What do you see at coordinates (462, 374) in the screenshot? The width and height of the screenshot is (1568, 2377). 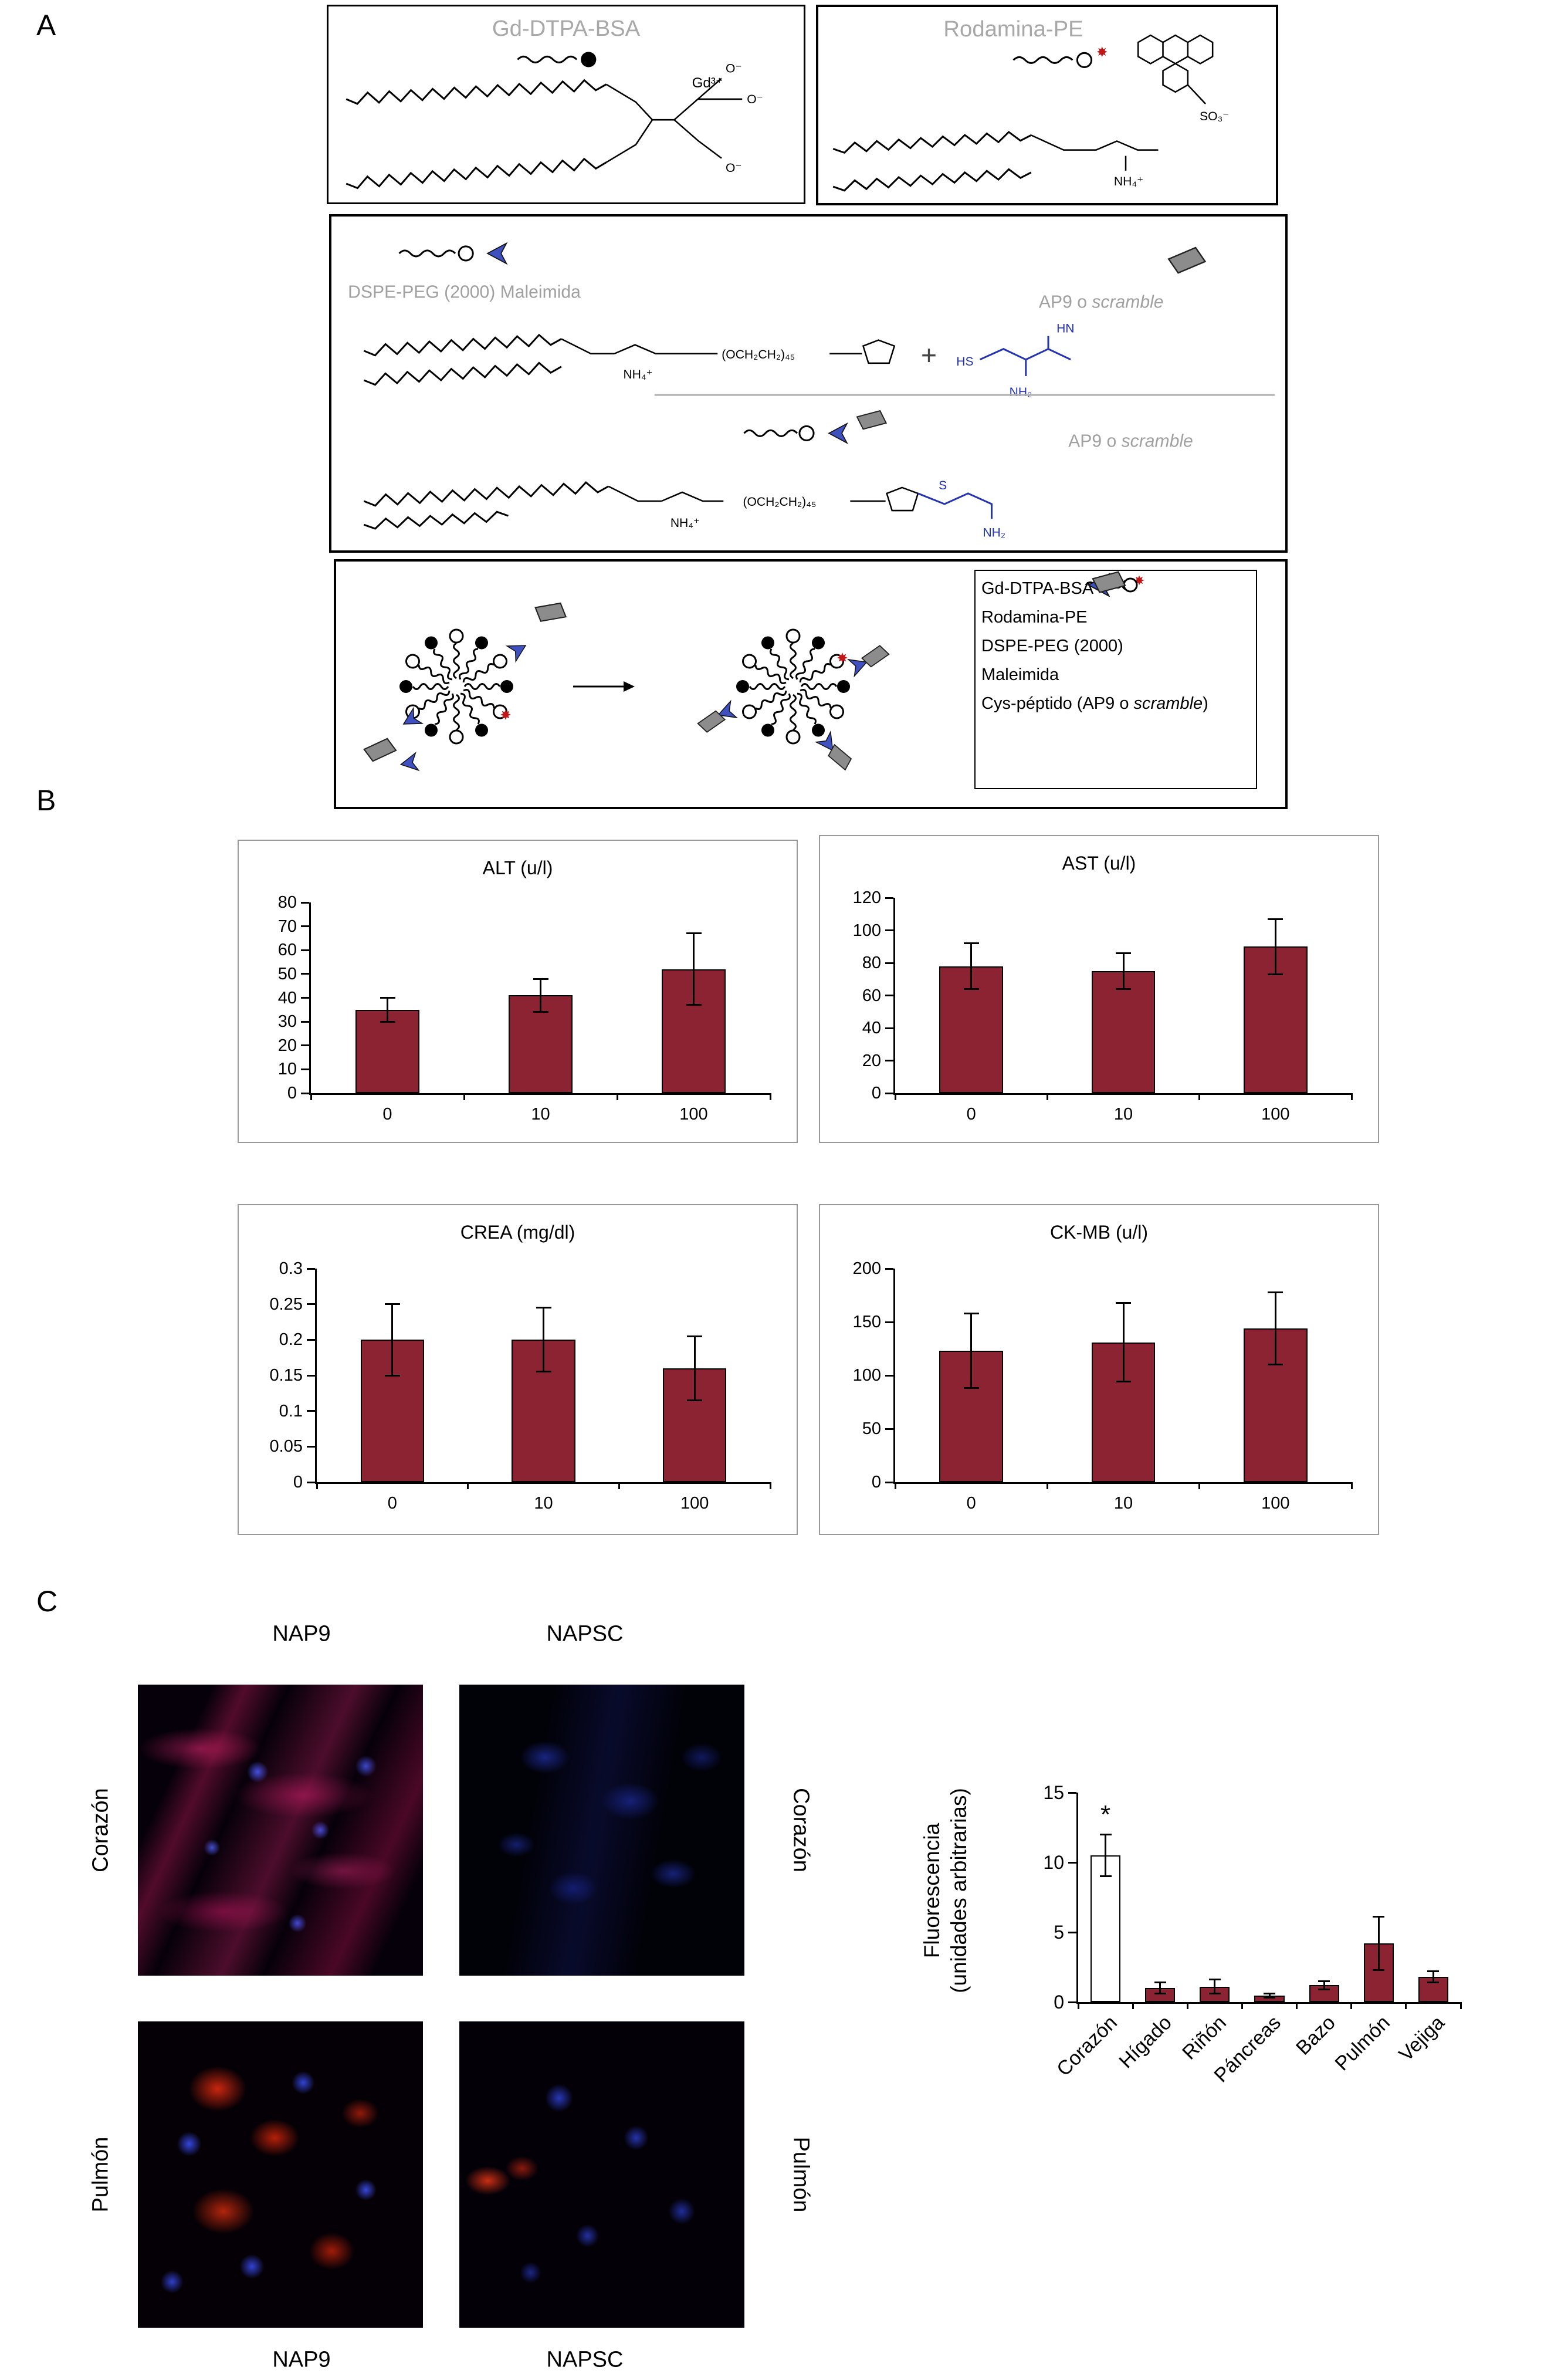 I see `stearoyl-chain-bottom` at bounding box center [462, 374].